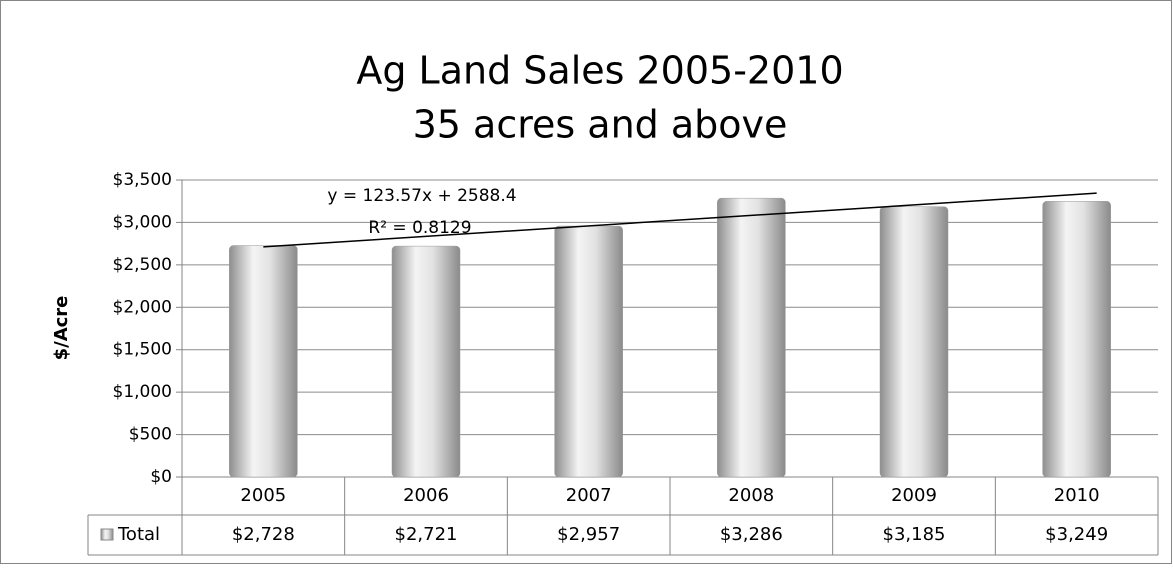 Image resolution: width=1173 pixels, height=569 pixels. What do you see at coordinates (680, 220) in the screenshot?
I see `trendline` at bounding box center [680, 220].